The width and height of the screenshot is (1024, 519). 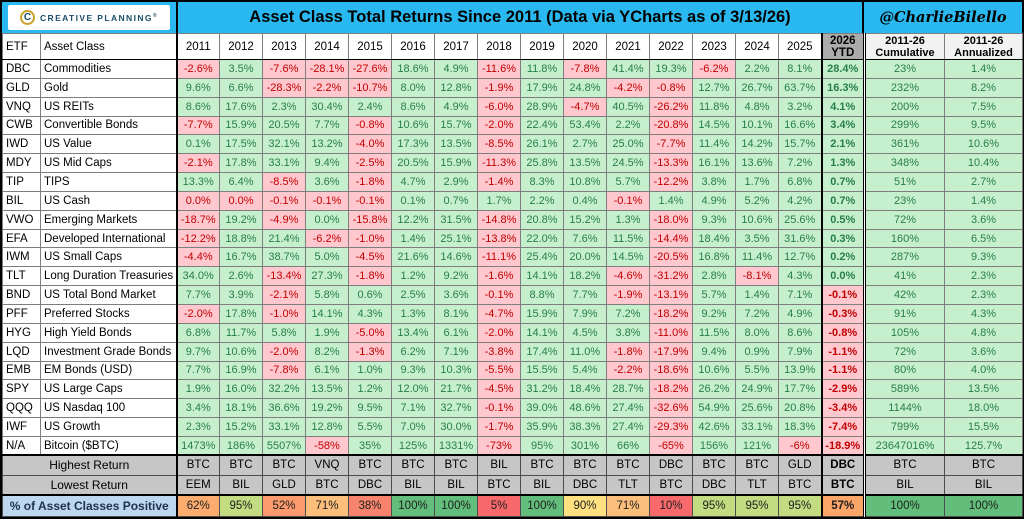 I want to click on return-cell: -14.4%, so click(x=671, y=238).